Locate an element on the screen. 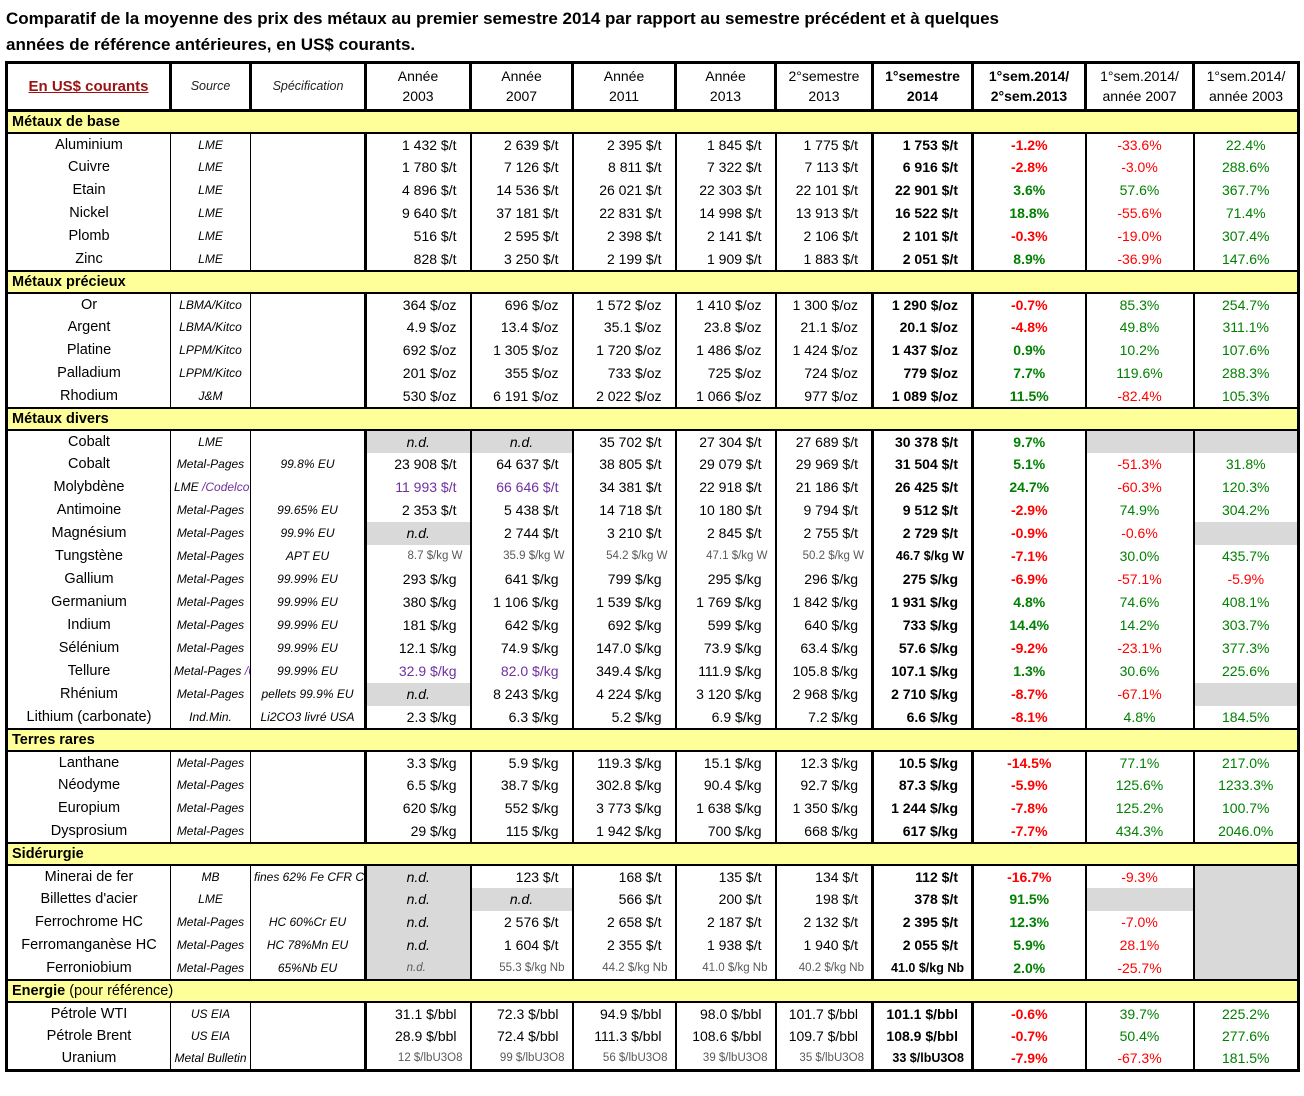  table-cell: 0.9% is located at coordinates (1029, 350).